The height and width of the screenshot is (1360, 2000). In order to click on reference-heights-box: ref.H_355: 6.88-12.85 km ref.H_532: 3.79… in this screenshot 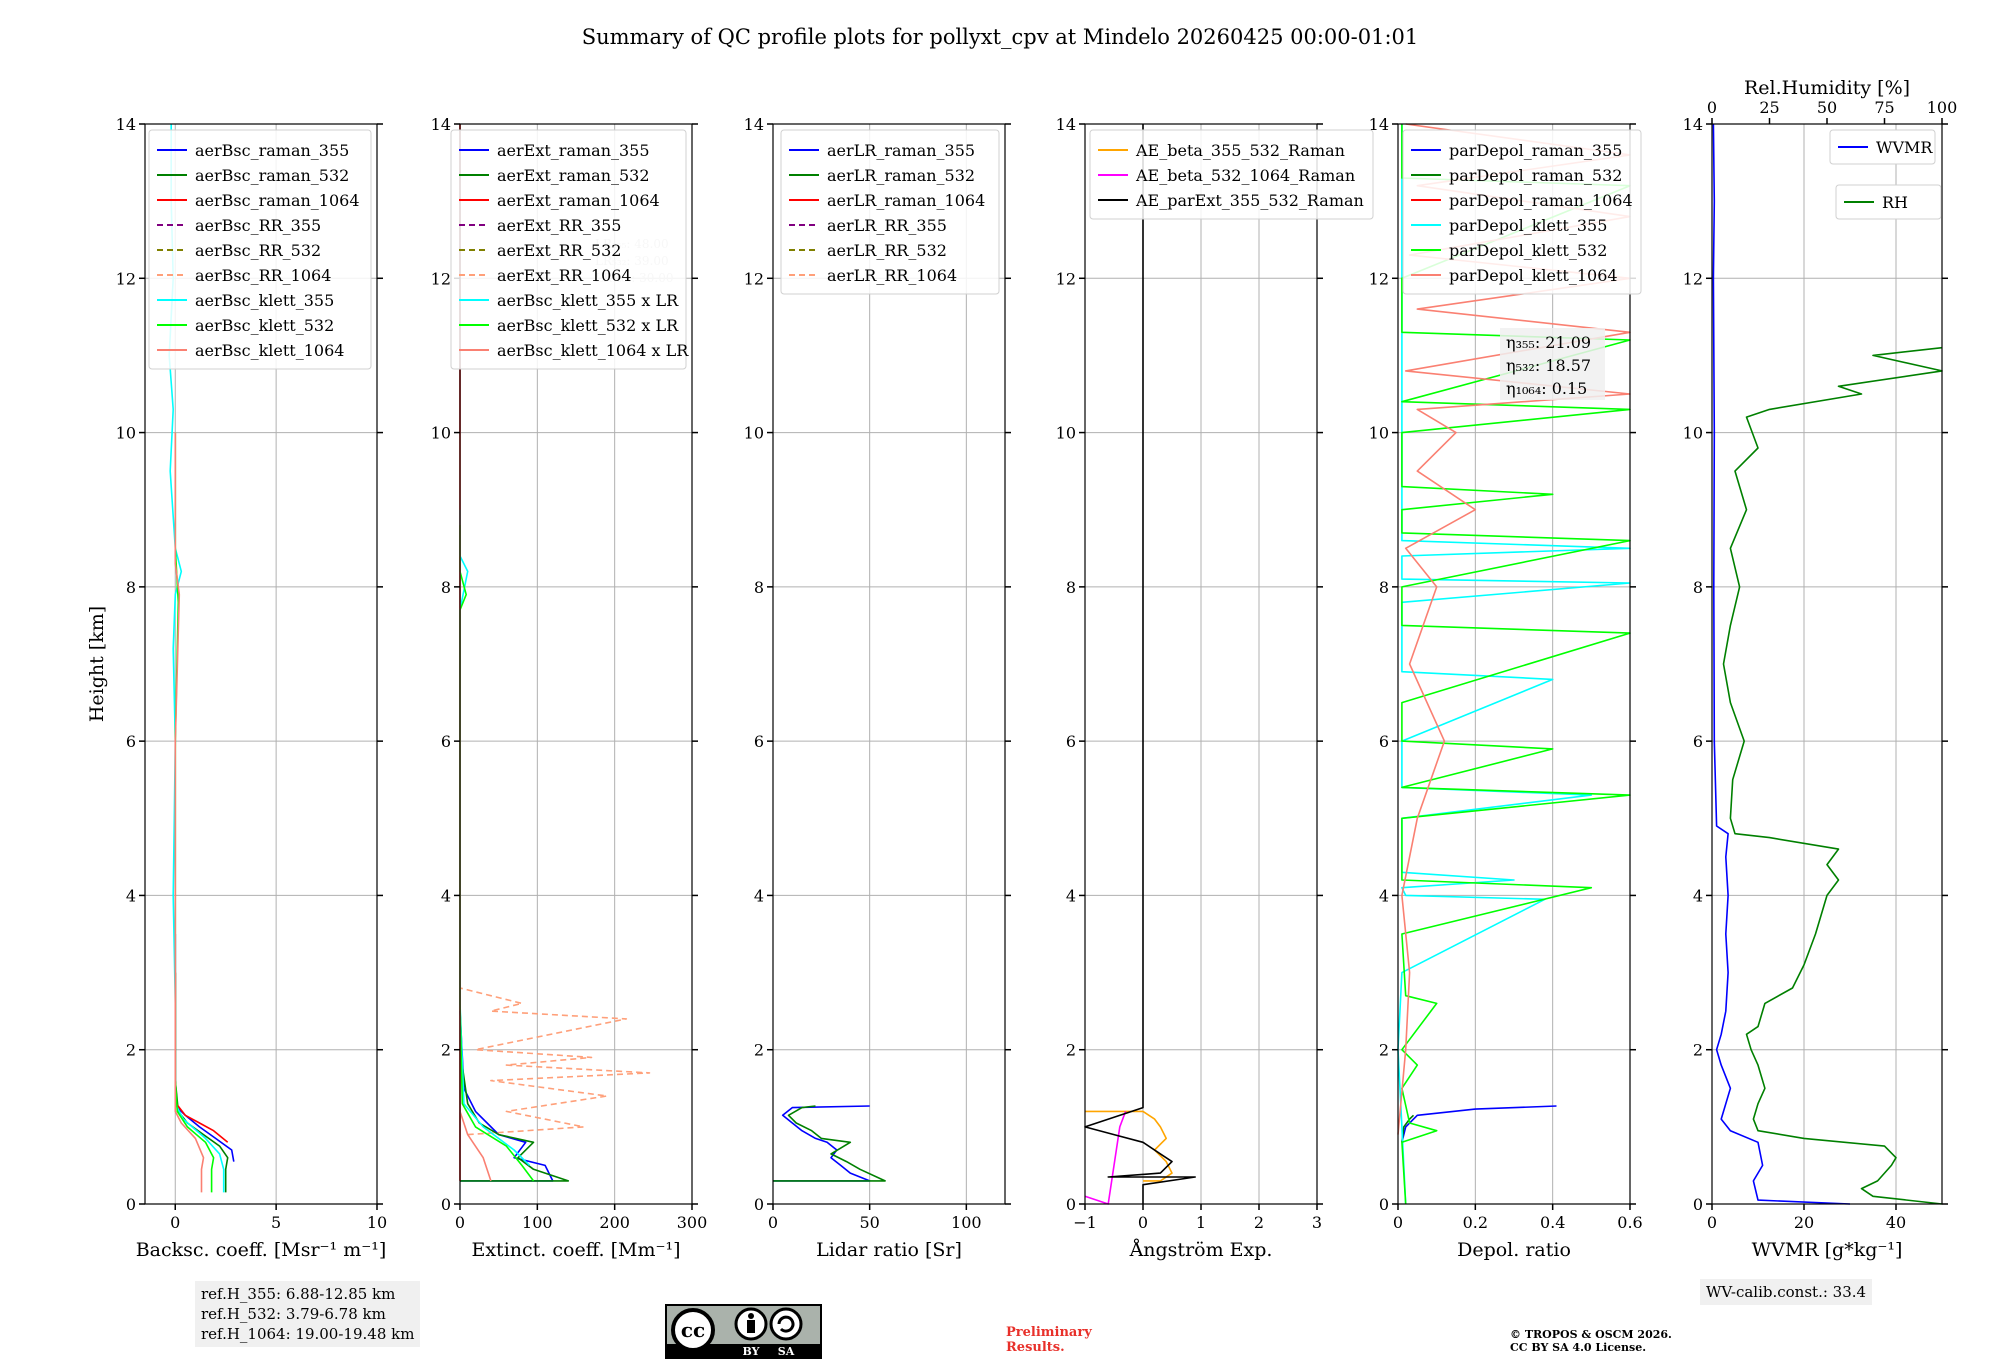, I will do `click(308, 1314)`.